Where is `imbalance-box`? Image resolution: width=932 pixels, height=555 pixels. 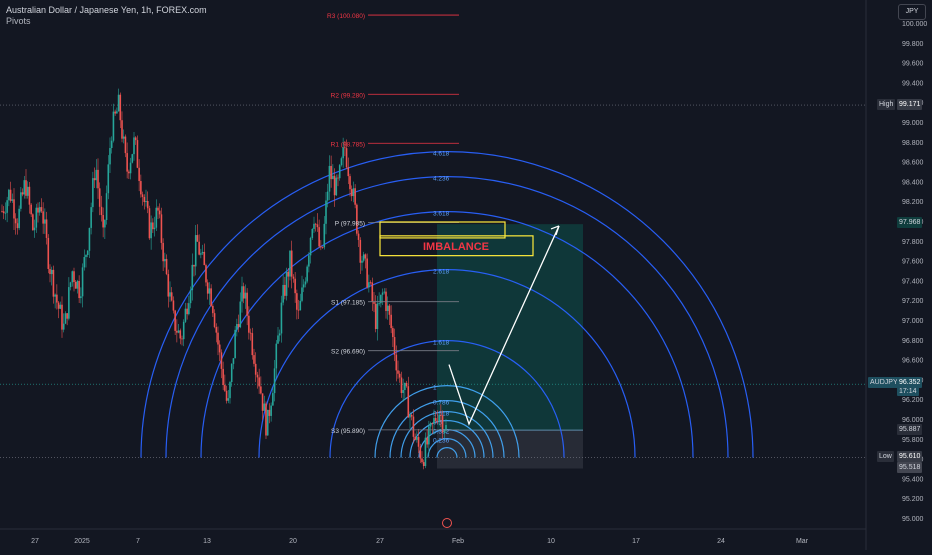
imbalance-box is located at coordinates (456, 246).